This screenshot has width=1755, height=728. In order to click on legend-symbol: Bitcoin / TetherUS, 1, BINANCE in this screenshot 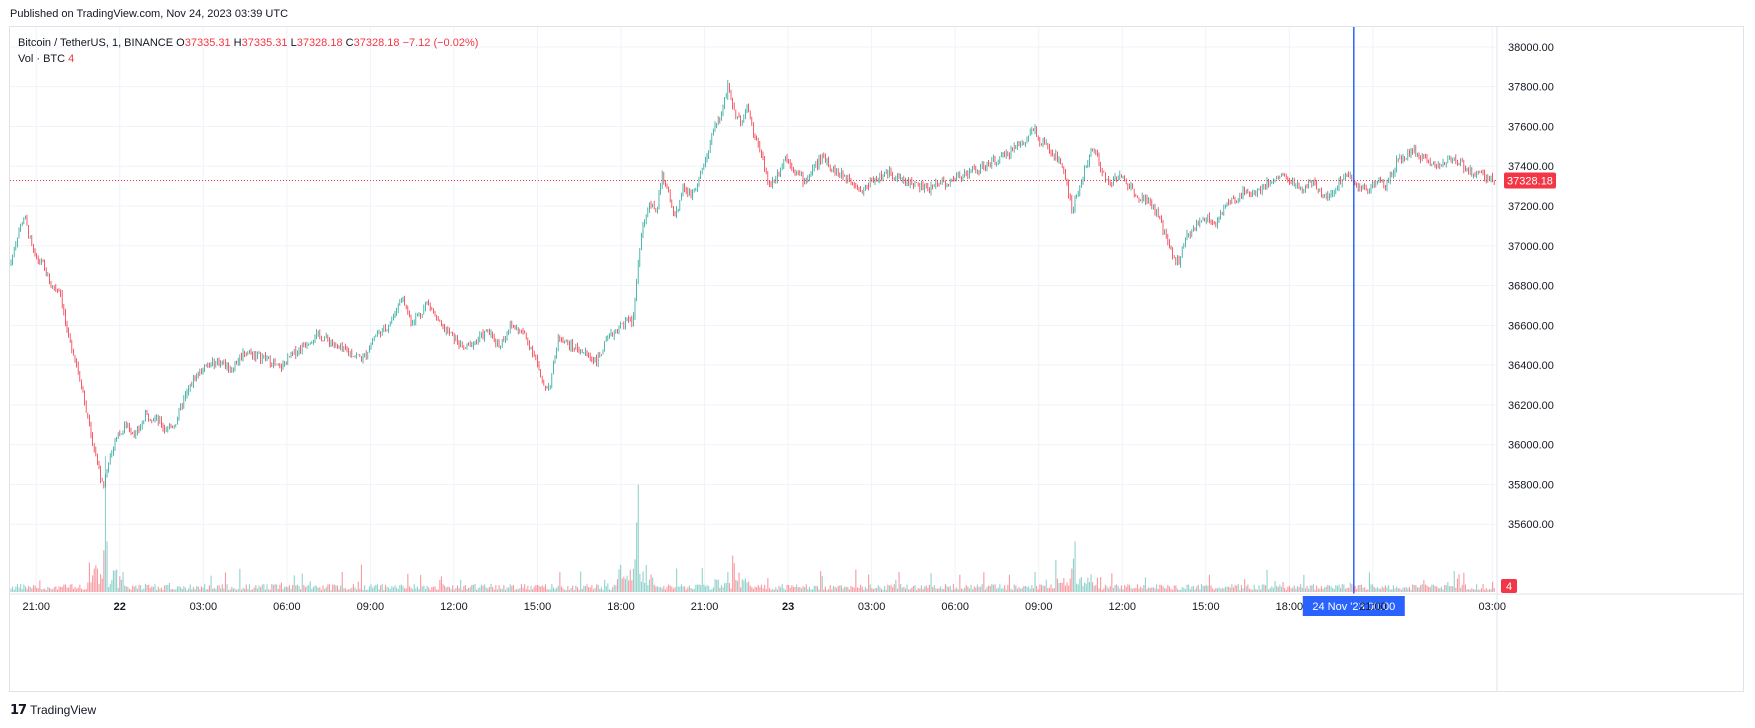, I will do `click(96, 43)`.